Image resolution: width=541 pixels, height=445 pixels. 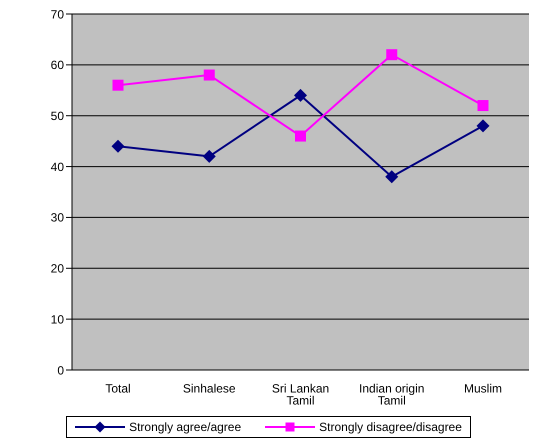 I want to click on legend-label: Strongly disagree/disagree, so click(x=390, y=427).